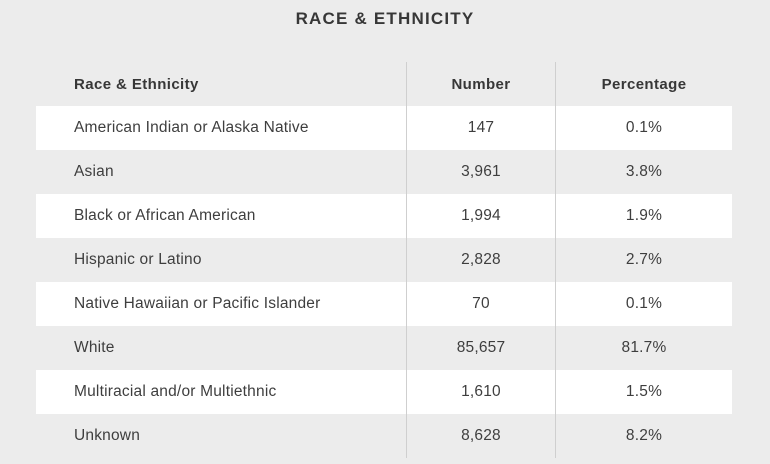 This screenshot has width=770, height=464. Describe the element at coordinates (384, 436) in the screenshot. I see `table-row: Unknown 8,628 8.2%` at that location.